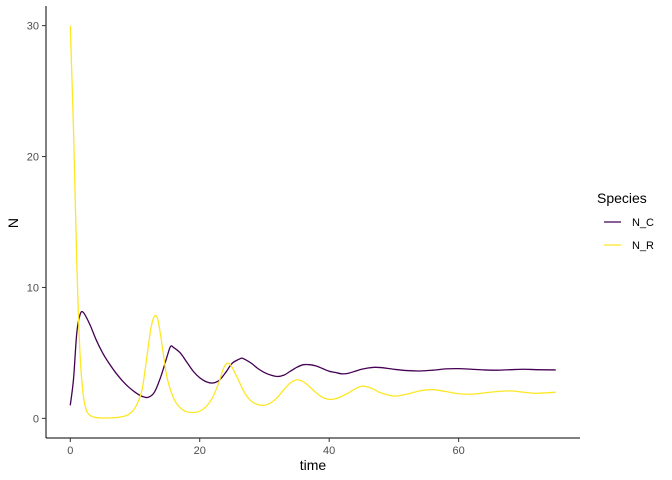 The image size is (672, 480). Describe the element at coordinates (36, 223) in the screenshot. I see `y-ticks: 0 10 20 30` at that location.